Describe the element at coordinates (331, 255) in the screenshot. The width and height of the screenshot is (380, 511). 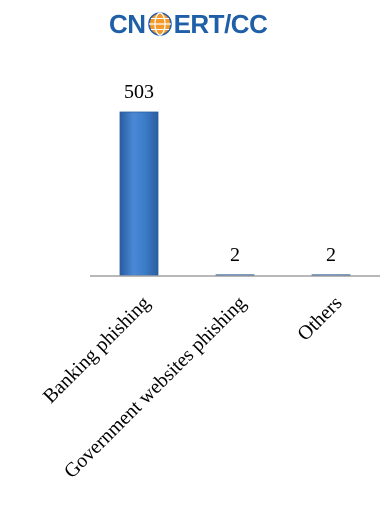
I see `data-label-2: 2` at that location.